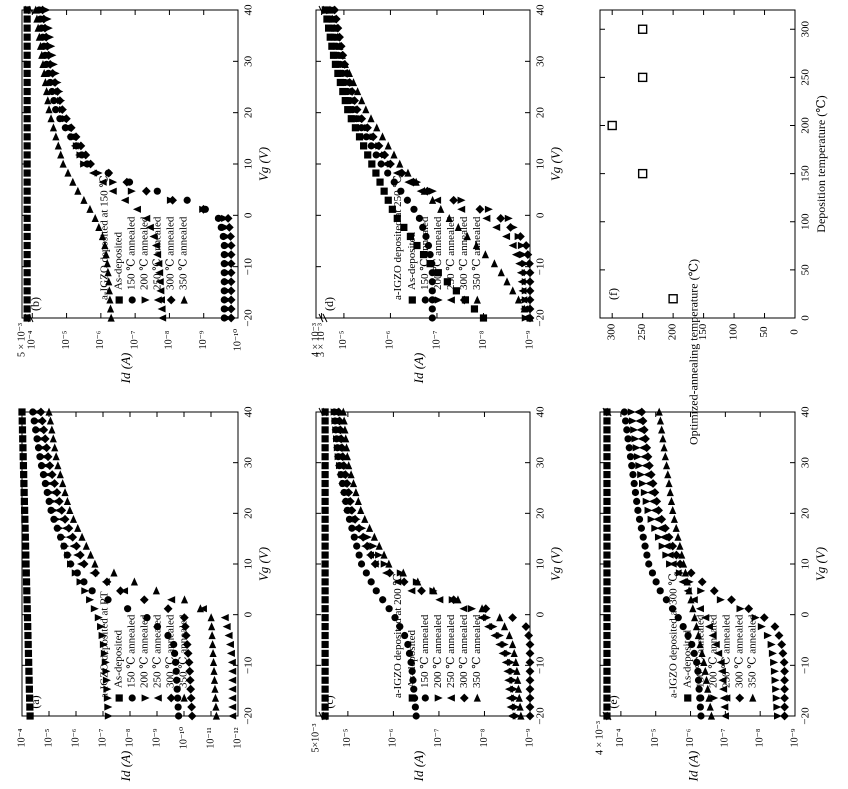 The height and width of the screenshot is (789, 848). Describe the element at coordinates (102, 737) in the screenshot. I see `y-tick-label: 10⁻⁷` at that location.